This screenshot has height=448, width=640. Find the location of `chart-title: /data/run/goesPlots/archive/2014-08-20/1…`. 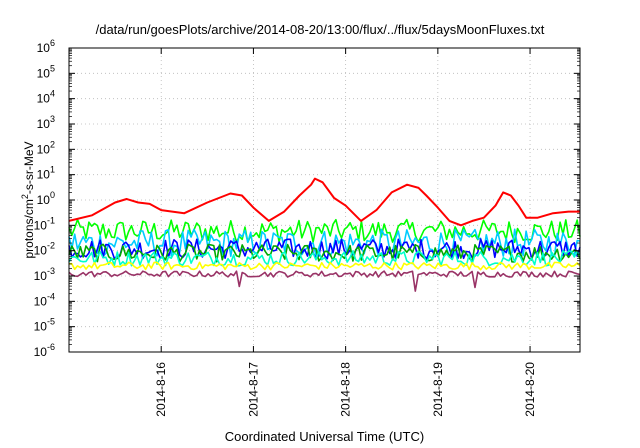

chart-title: /data/run/goesPlots/archive/2014-08-20/1… is located at coordinates (320, 29).